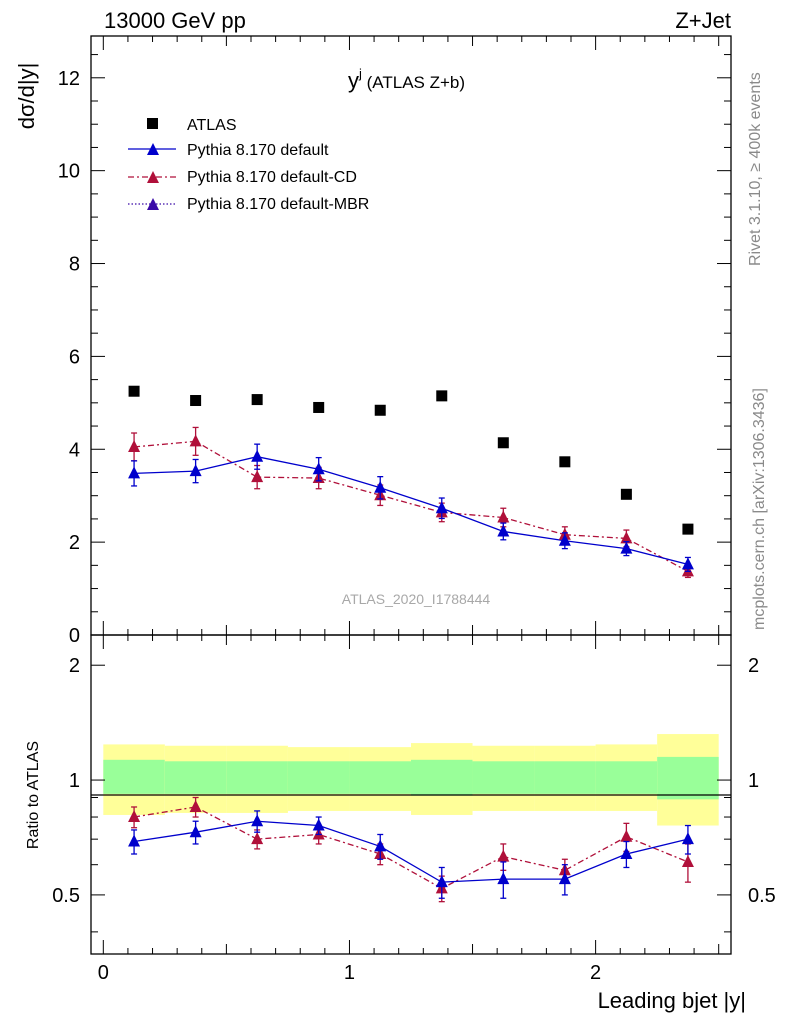 Image resolution: width=786 pixels, height=1024 pixels. What do you see at coordinates (349, 973) in the screenshot?
I see `x-tick-label: 1` at bounding box center [349, 973].